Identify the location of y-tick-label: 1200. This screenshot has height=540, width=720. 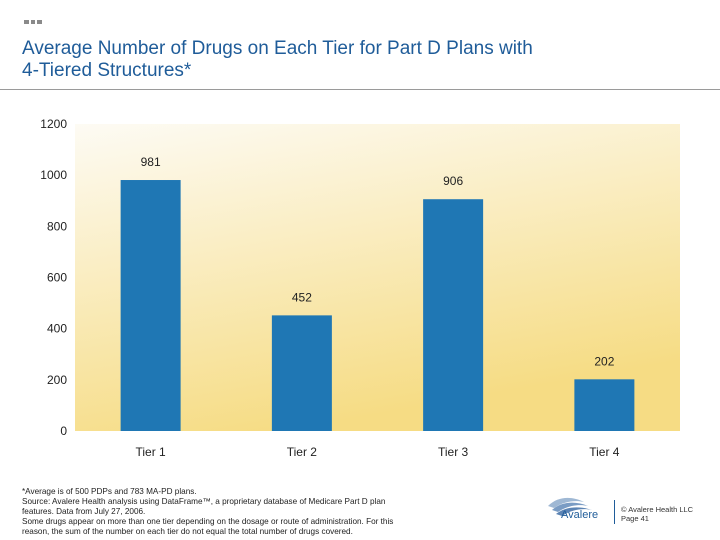
(53, 124).